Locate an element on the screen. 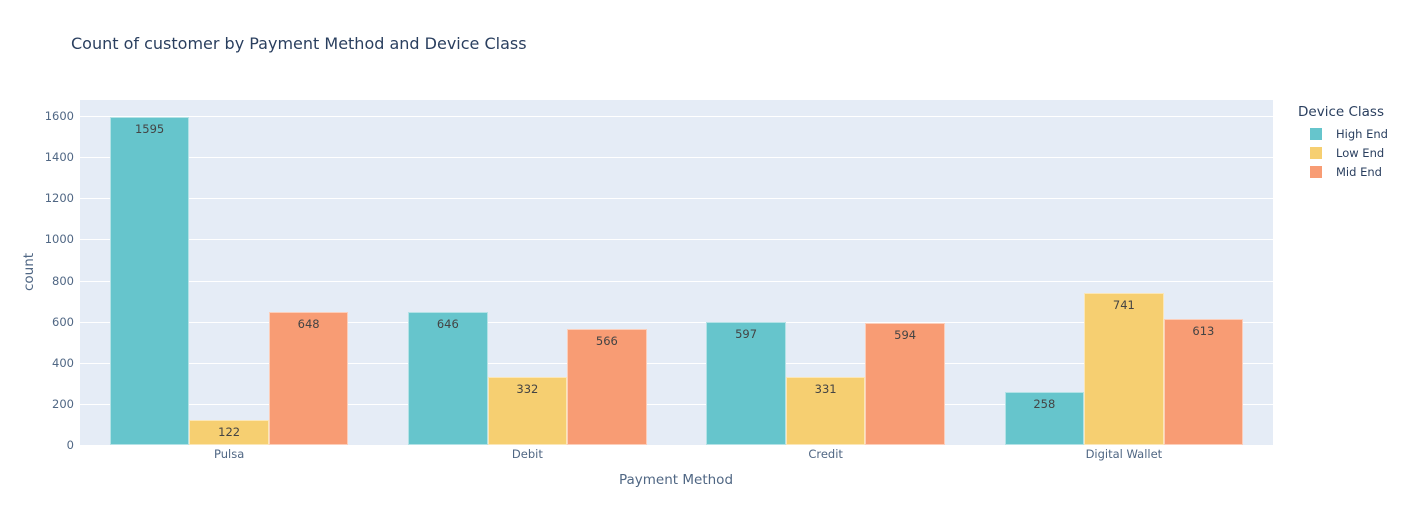 The image size is (1405, 525). y-tick-label: 600 is located at coordinates (63, 321).